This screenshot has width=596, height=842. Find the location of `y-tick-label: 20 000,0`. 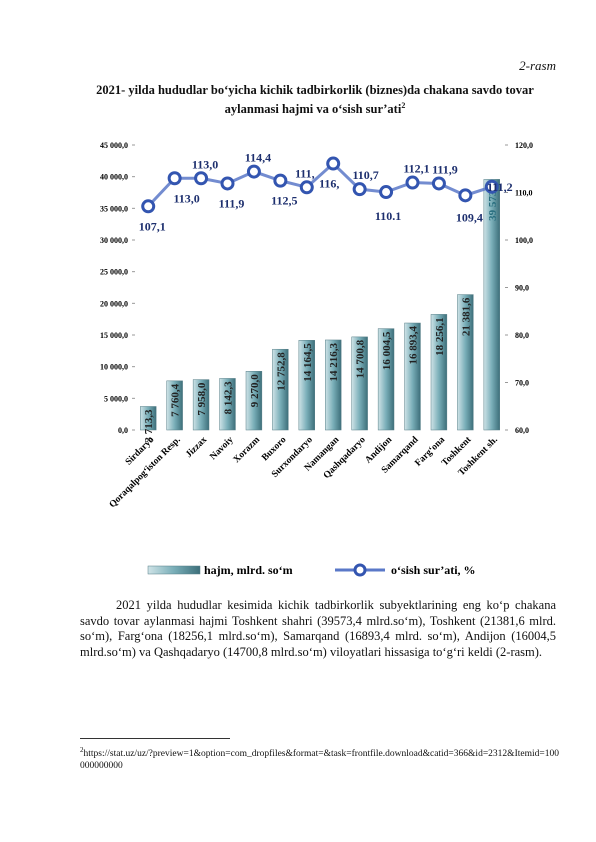

y-tick-label: 20 000,0 is located at coordinates (114, 303).